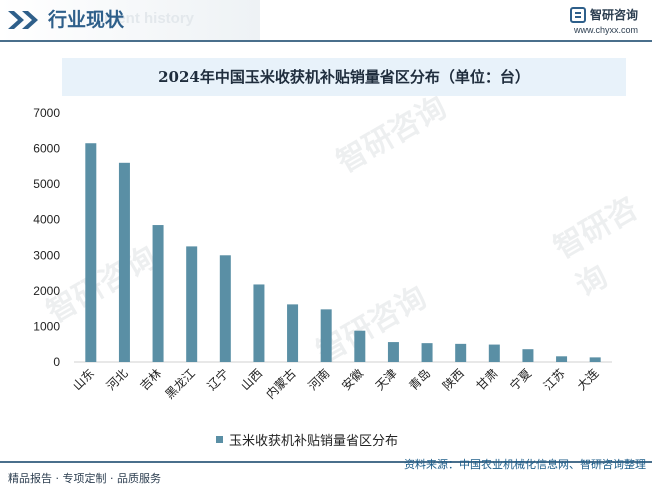  I want to click on header: ment history 行业现状 智研咨询 www.chyxx.com, so click(326, 21).